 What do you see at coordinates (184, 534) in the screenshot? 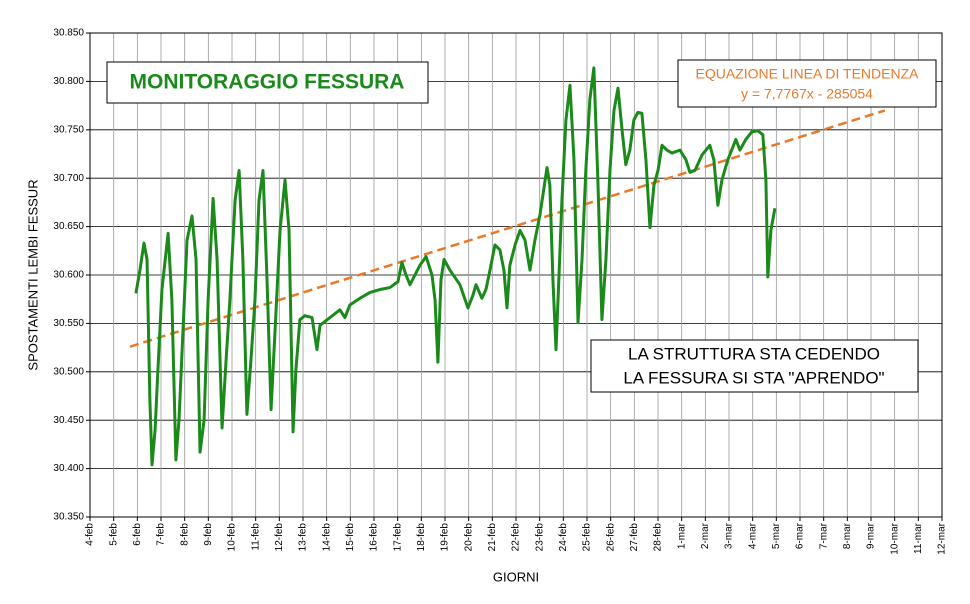
I see `x-tick-label: 8-feb` at bounding box center [184, 534].